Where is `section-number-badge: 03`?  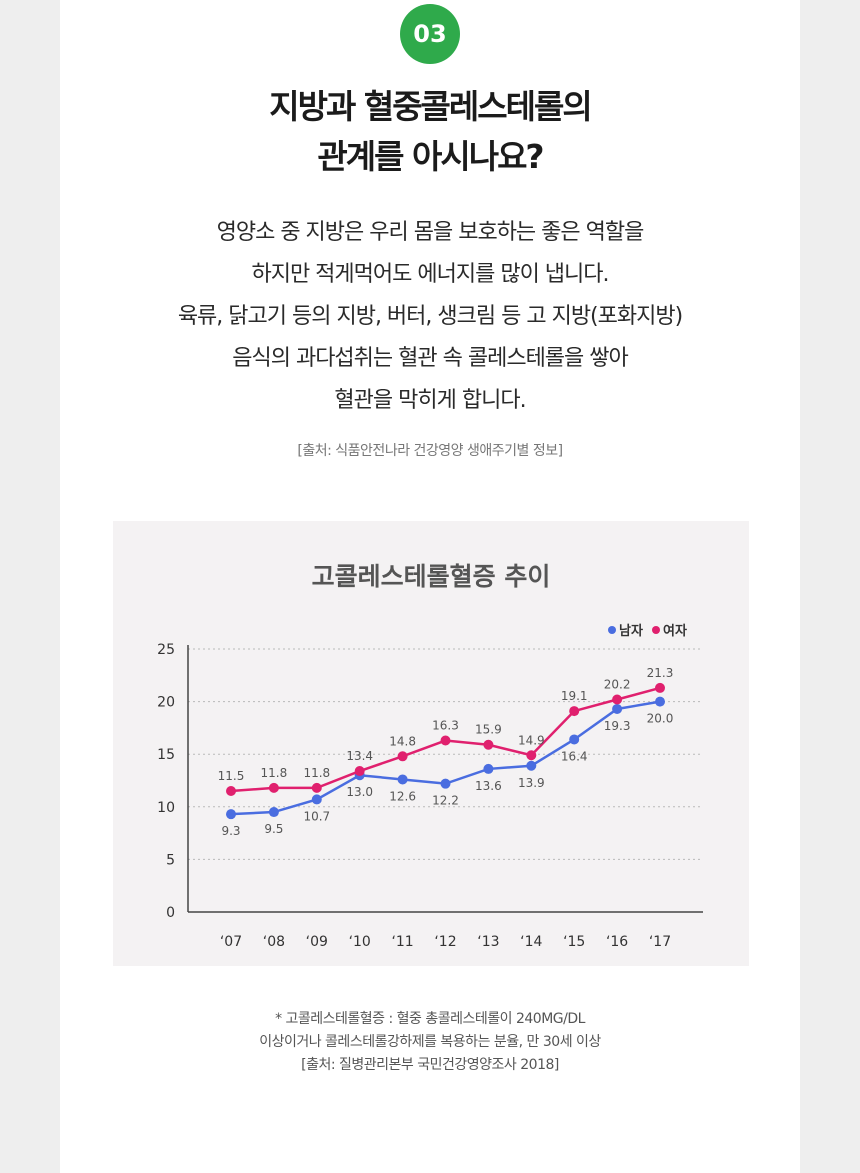 section-number-badge: 03 is located at coordinates (430, 34).